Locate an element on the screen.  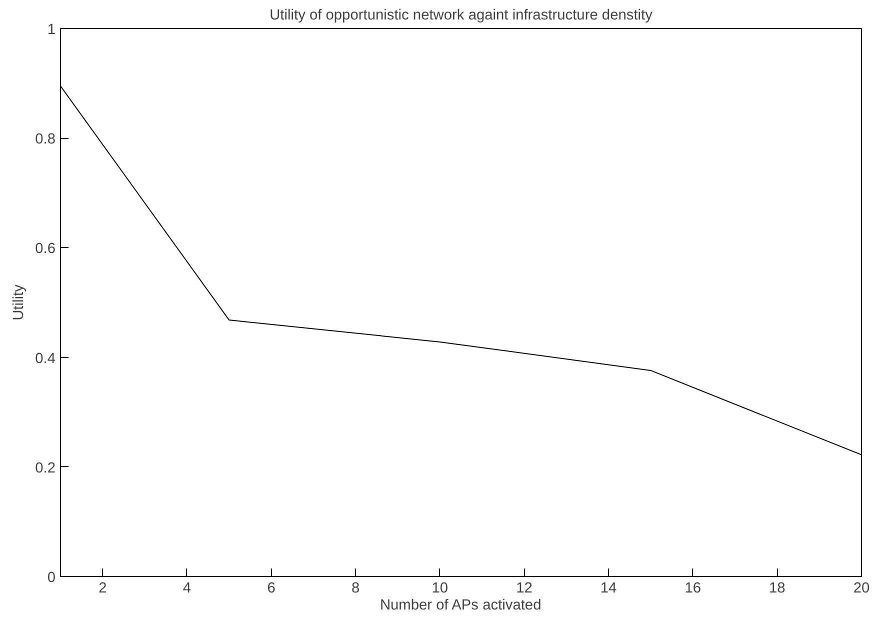
y-tick-label: 0 is located at coordinates (51, 578).